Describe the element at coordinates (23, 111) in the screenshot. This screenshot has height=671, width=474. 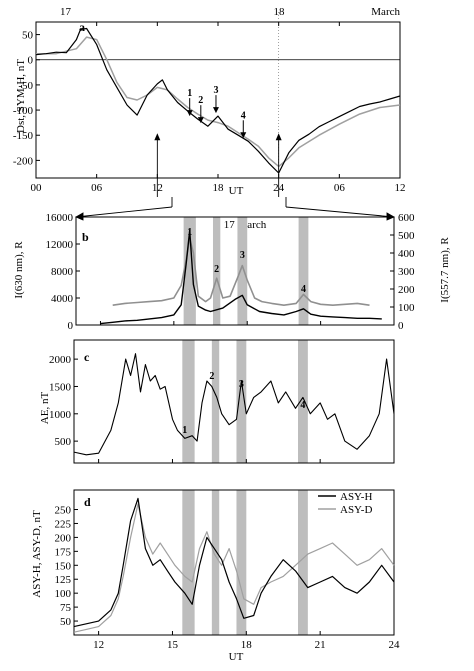
I see `a-ytick-label--100: -100` at that location.